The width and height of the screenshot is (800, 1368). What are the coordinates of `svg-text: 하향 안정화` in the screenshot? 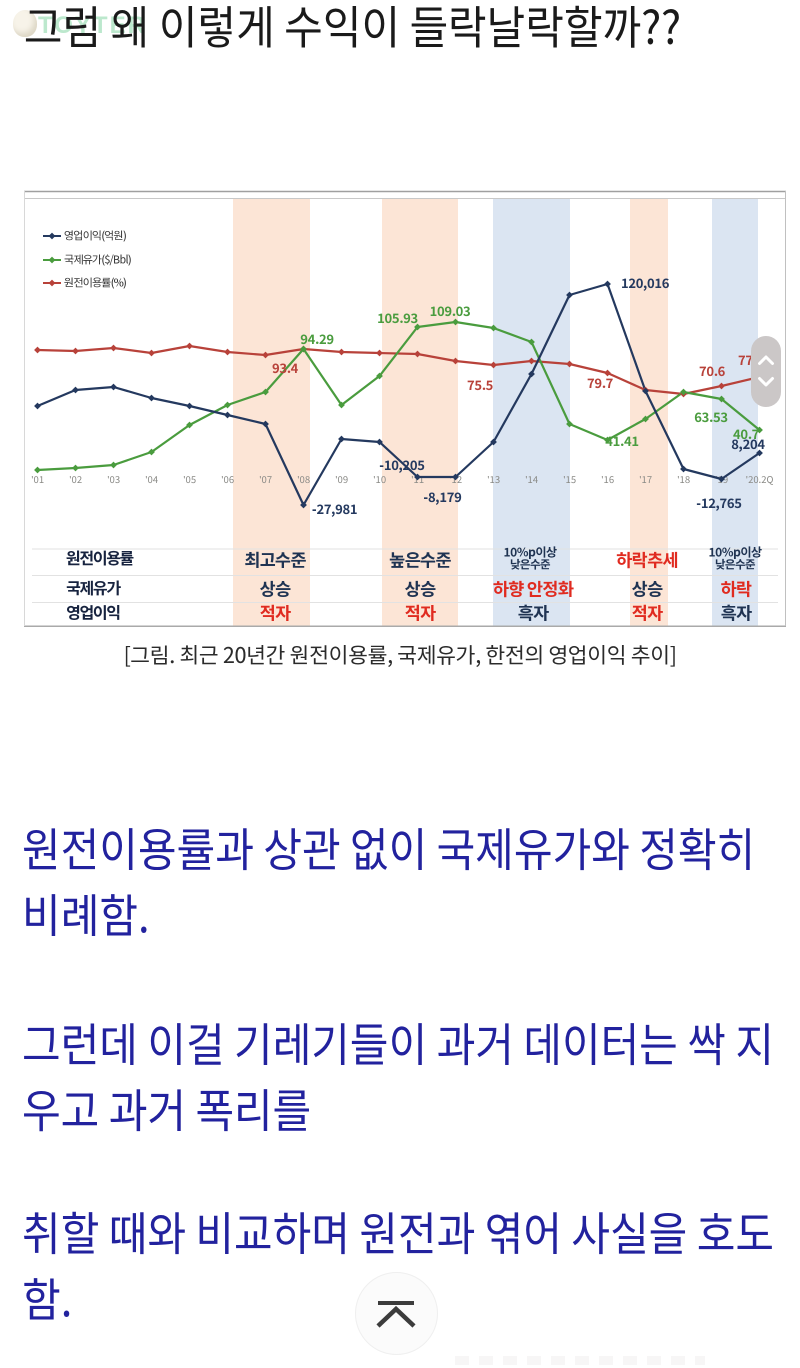 It's located at (533, 589).